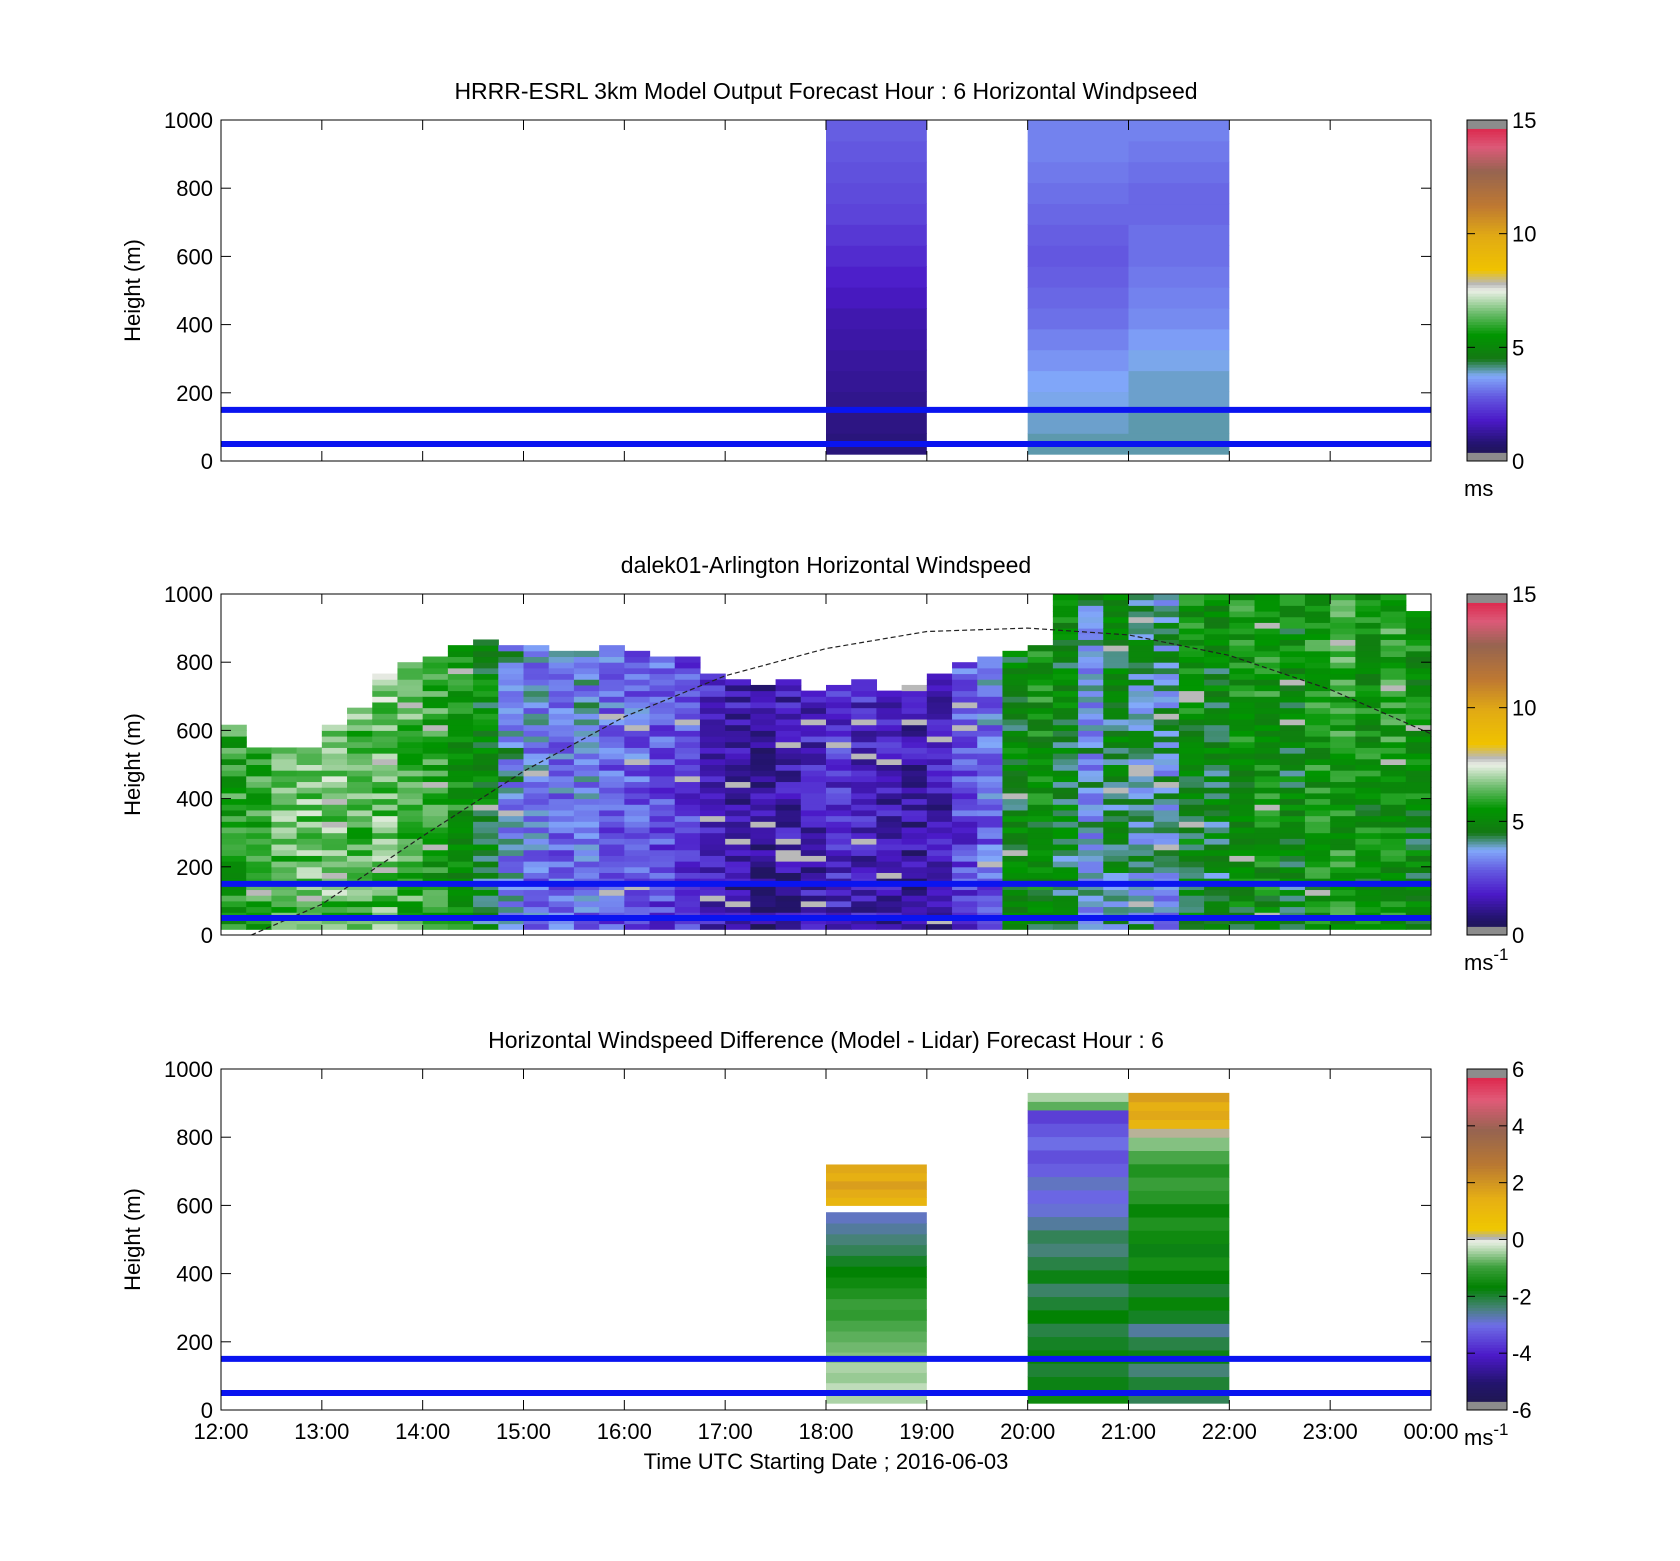  What do you see at coordinates (1518, 347) in the screenshot?
I see `colorbar-tick-label: 5` at bounding box center [1518, 347].